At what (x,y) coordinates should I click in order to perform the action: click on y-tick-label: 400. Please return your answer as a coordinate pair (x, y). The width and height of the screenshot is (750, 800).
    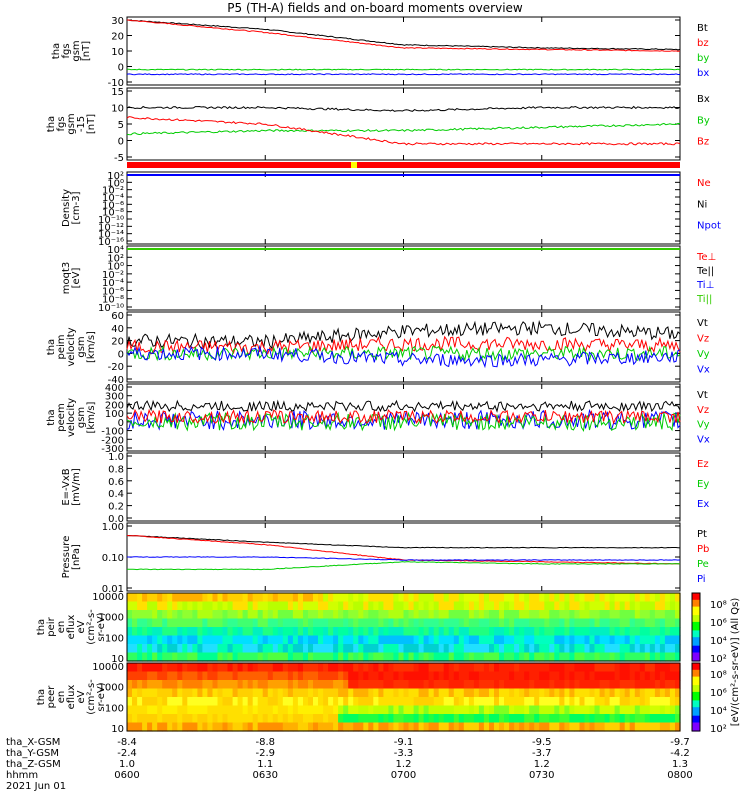
    Looking at the image, I should click on (114, 388).